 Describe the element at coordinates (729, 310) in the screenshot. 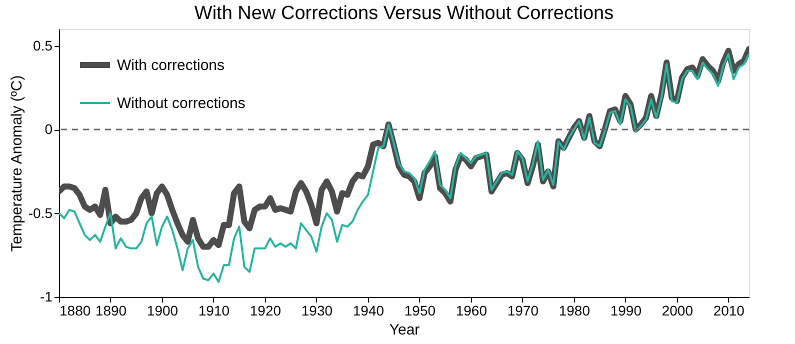

I see `x-tick-label: 2010` at that location.